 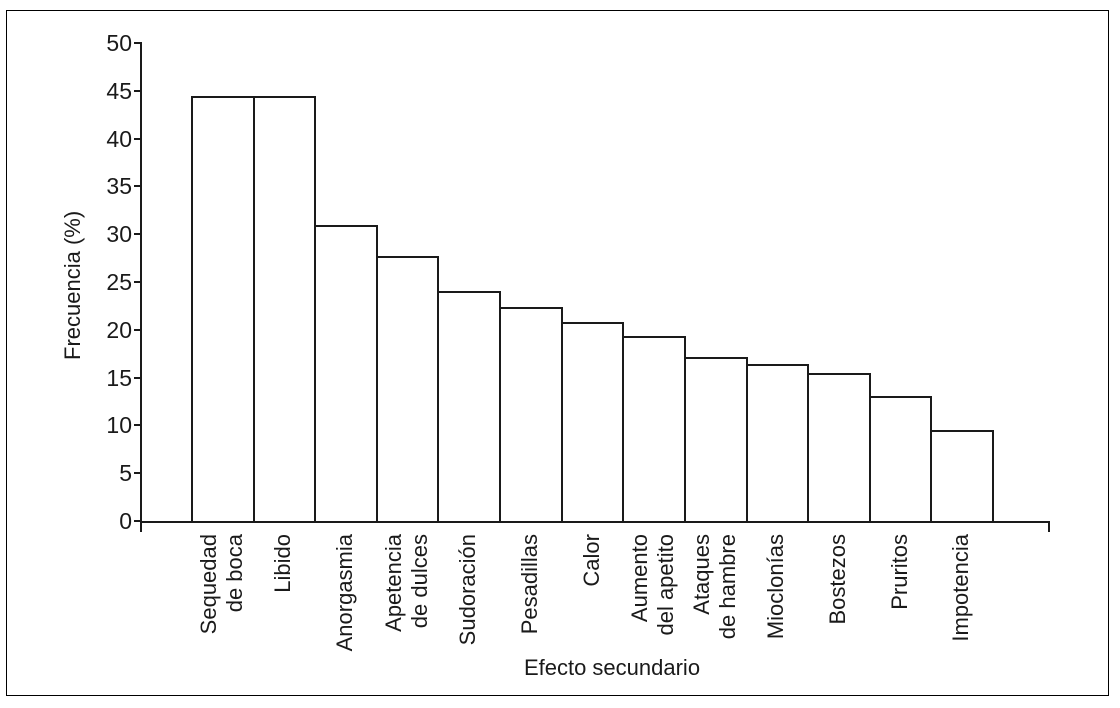 I want to click on x-axis-label: Pesadillas, so click(x=530, y=584).